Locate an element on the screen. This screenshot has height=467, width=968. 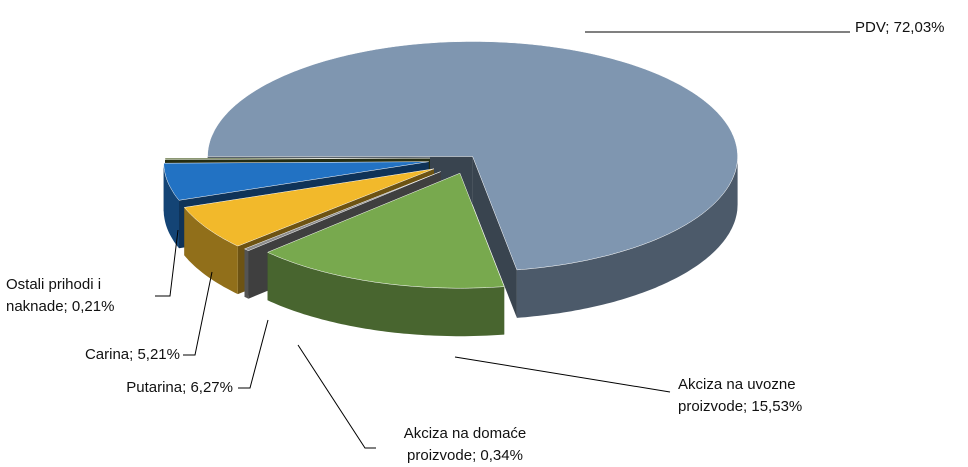
data-label: Akciza na uvozne proizvode; 15,53% is located at coordinates (740, 395).